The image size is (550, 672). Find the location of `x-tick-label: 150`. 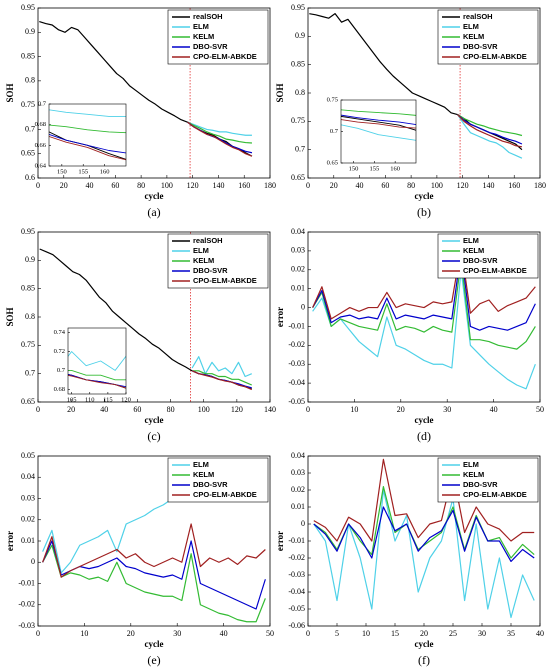

x-tick-label: 150 is located at coordinates (62, 171).